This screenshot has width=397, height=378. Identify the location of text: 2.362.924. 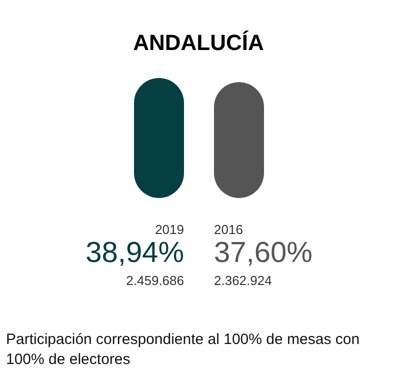
(243, 280).